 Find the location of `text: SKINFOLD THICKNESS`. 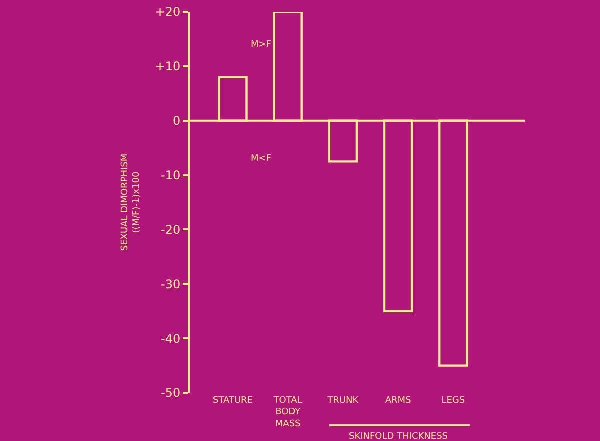

text: SKINFOLD THICKNESS is located at coordinates (398, 436).